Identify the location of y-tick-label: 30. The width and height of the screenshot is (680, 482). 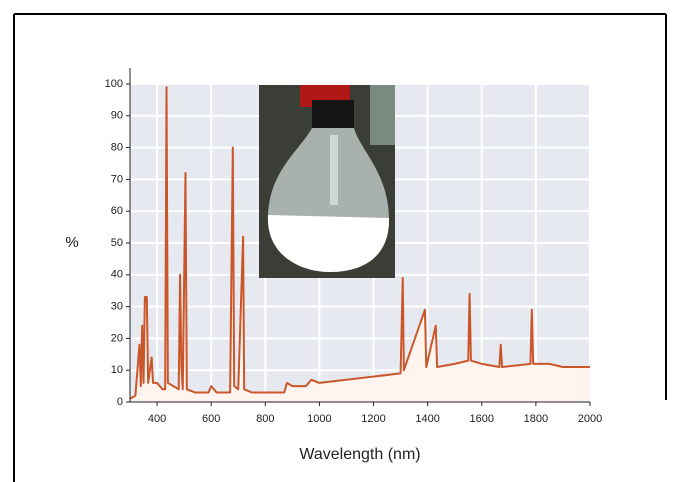
(117, 307).